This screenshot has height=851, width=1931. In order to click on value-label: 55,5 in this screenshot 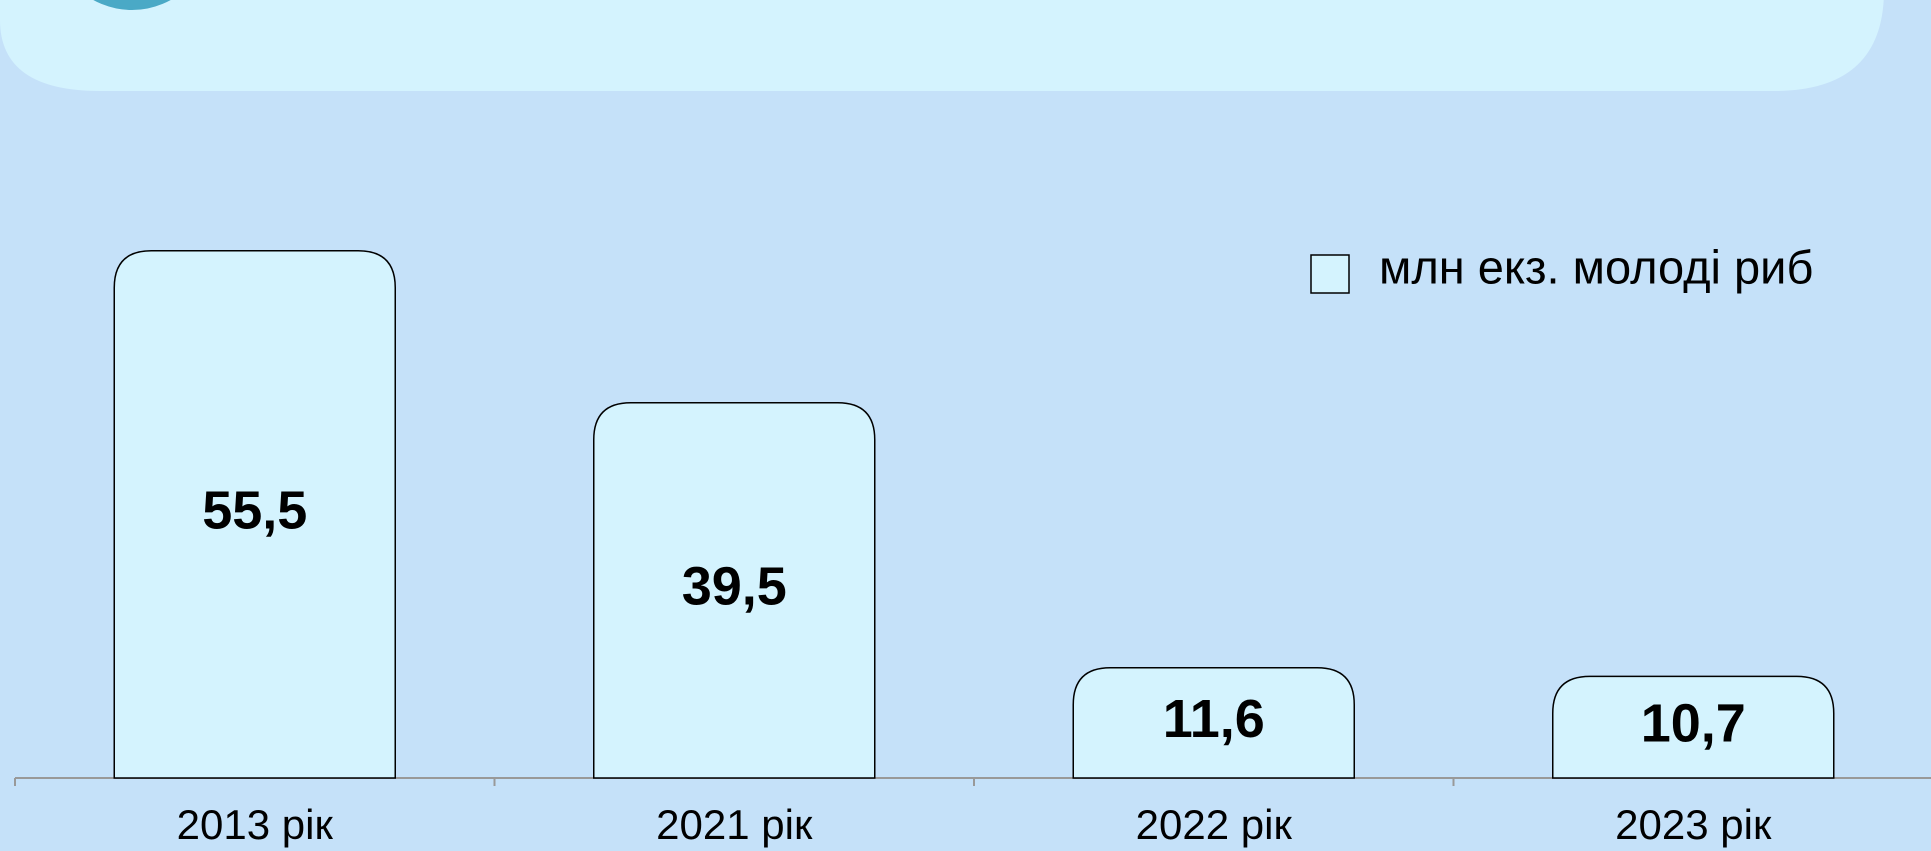, I will do `click(254, 511)`.